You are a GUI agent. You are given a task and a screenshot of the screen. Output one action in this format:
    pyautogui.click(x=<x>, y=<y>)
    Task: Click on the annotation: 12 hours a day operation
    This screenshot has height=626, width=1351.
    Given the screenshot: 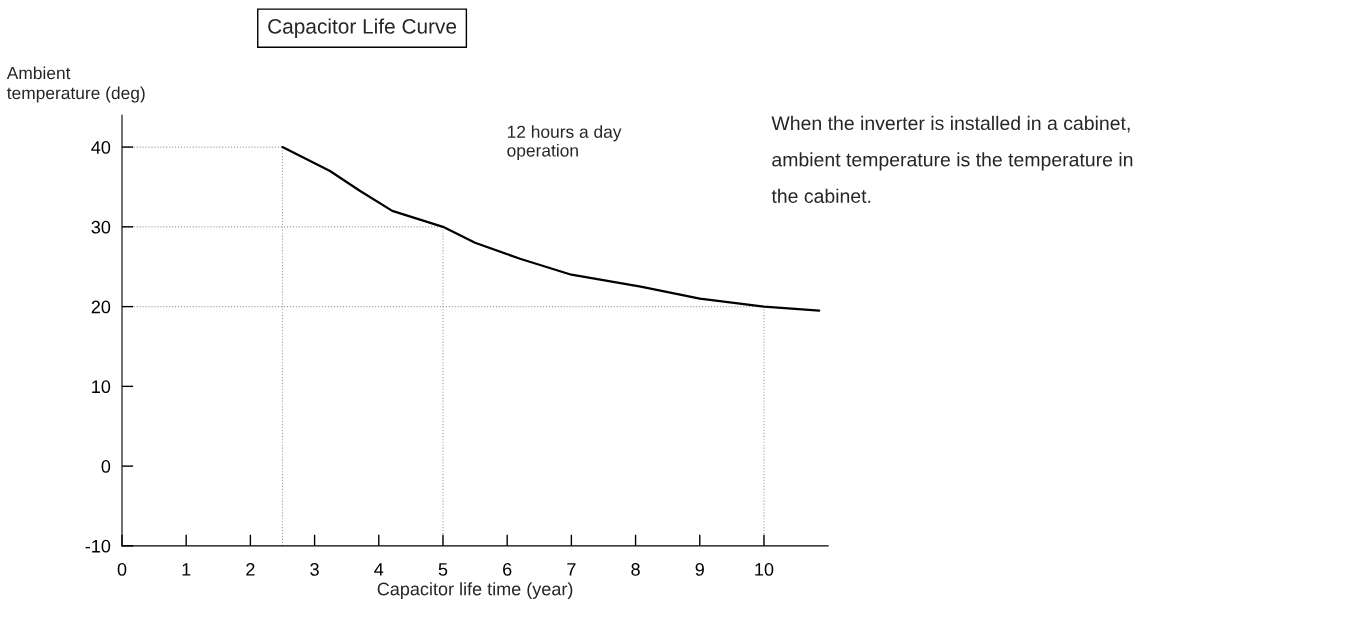 What is the action you would take?
    pyautogui.click(x=564, y=143)
    